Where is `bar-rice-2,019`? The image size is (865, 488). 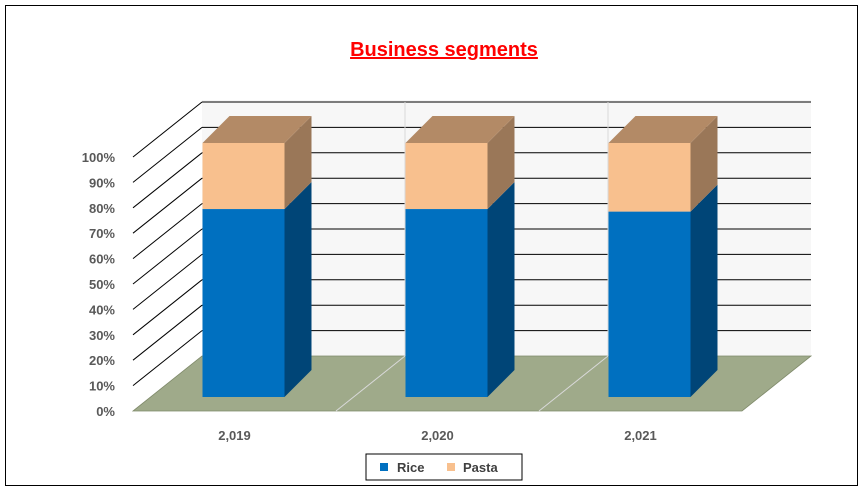
bar-rice-2,019 is located at coordinates (257, 289).